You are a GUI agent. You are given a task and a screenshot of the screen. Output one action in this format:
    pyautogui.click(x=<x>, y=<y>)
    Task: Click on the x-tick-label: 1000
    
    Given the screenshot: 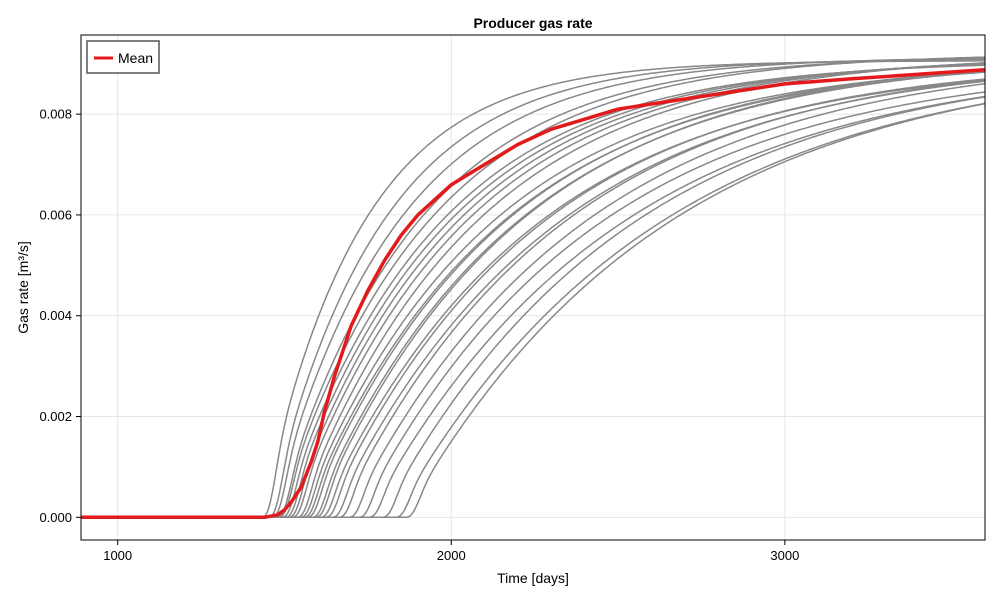 What is the action you would take?
    pyautogui.click(x=117, y=555)
    